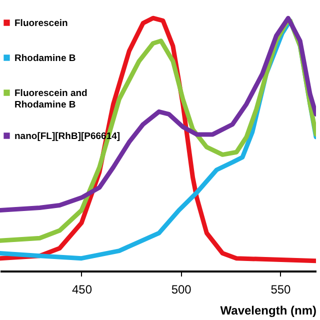  What do you see at coordinates (45, 58) in the screenshot?
I see `legend-label: Rhodamine B` at bounding box center [45, 58].